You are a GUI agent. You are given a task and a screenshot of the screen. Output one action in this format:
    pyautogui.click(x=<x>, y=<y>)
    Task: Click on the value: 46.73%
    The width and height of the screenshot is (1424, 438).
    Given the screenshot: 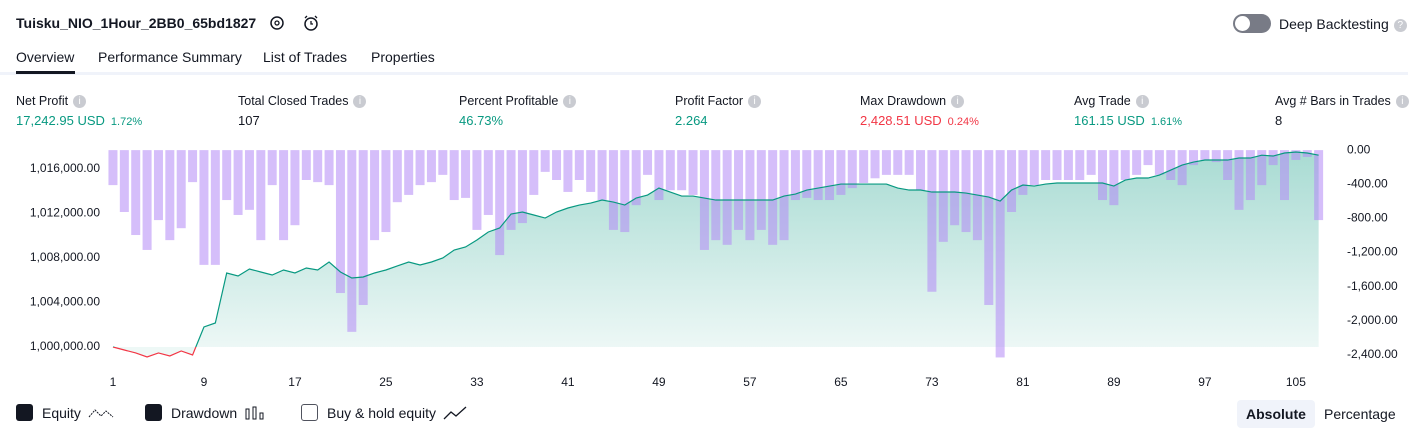 What is the action you would take?
    pyautogui.click(x=481, y=120)
    